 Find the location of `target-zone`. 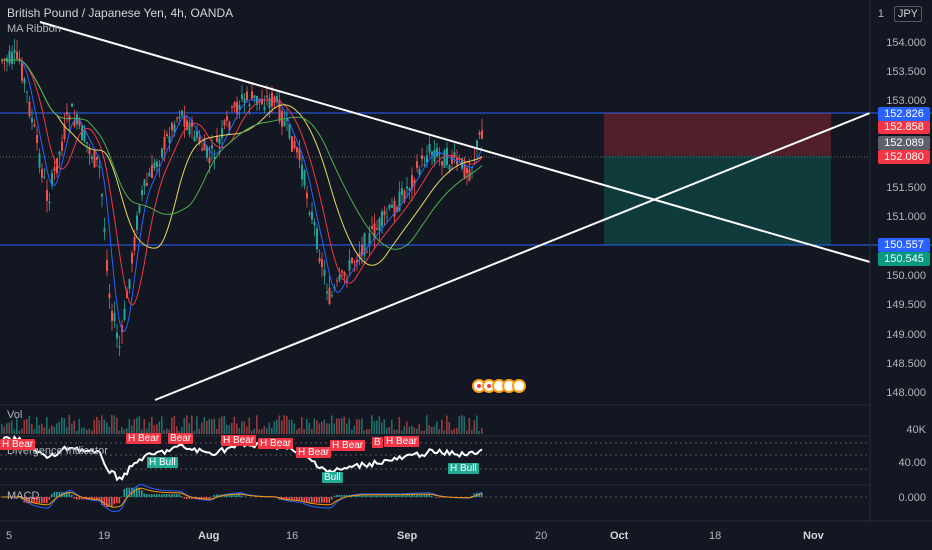

target-zone is located at coordinates (717, 200).